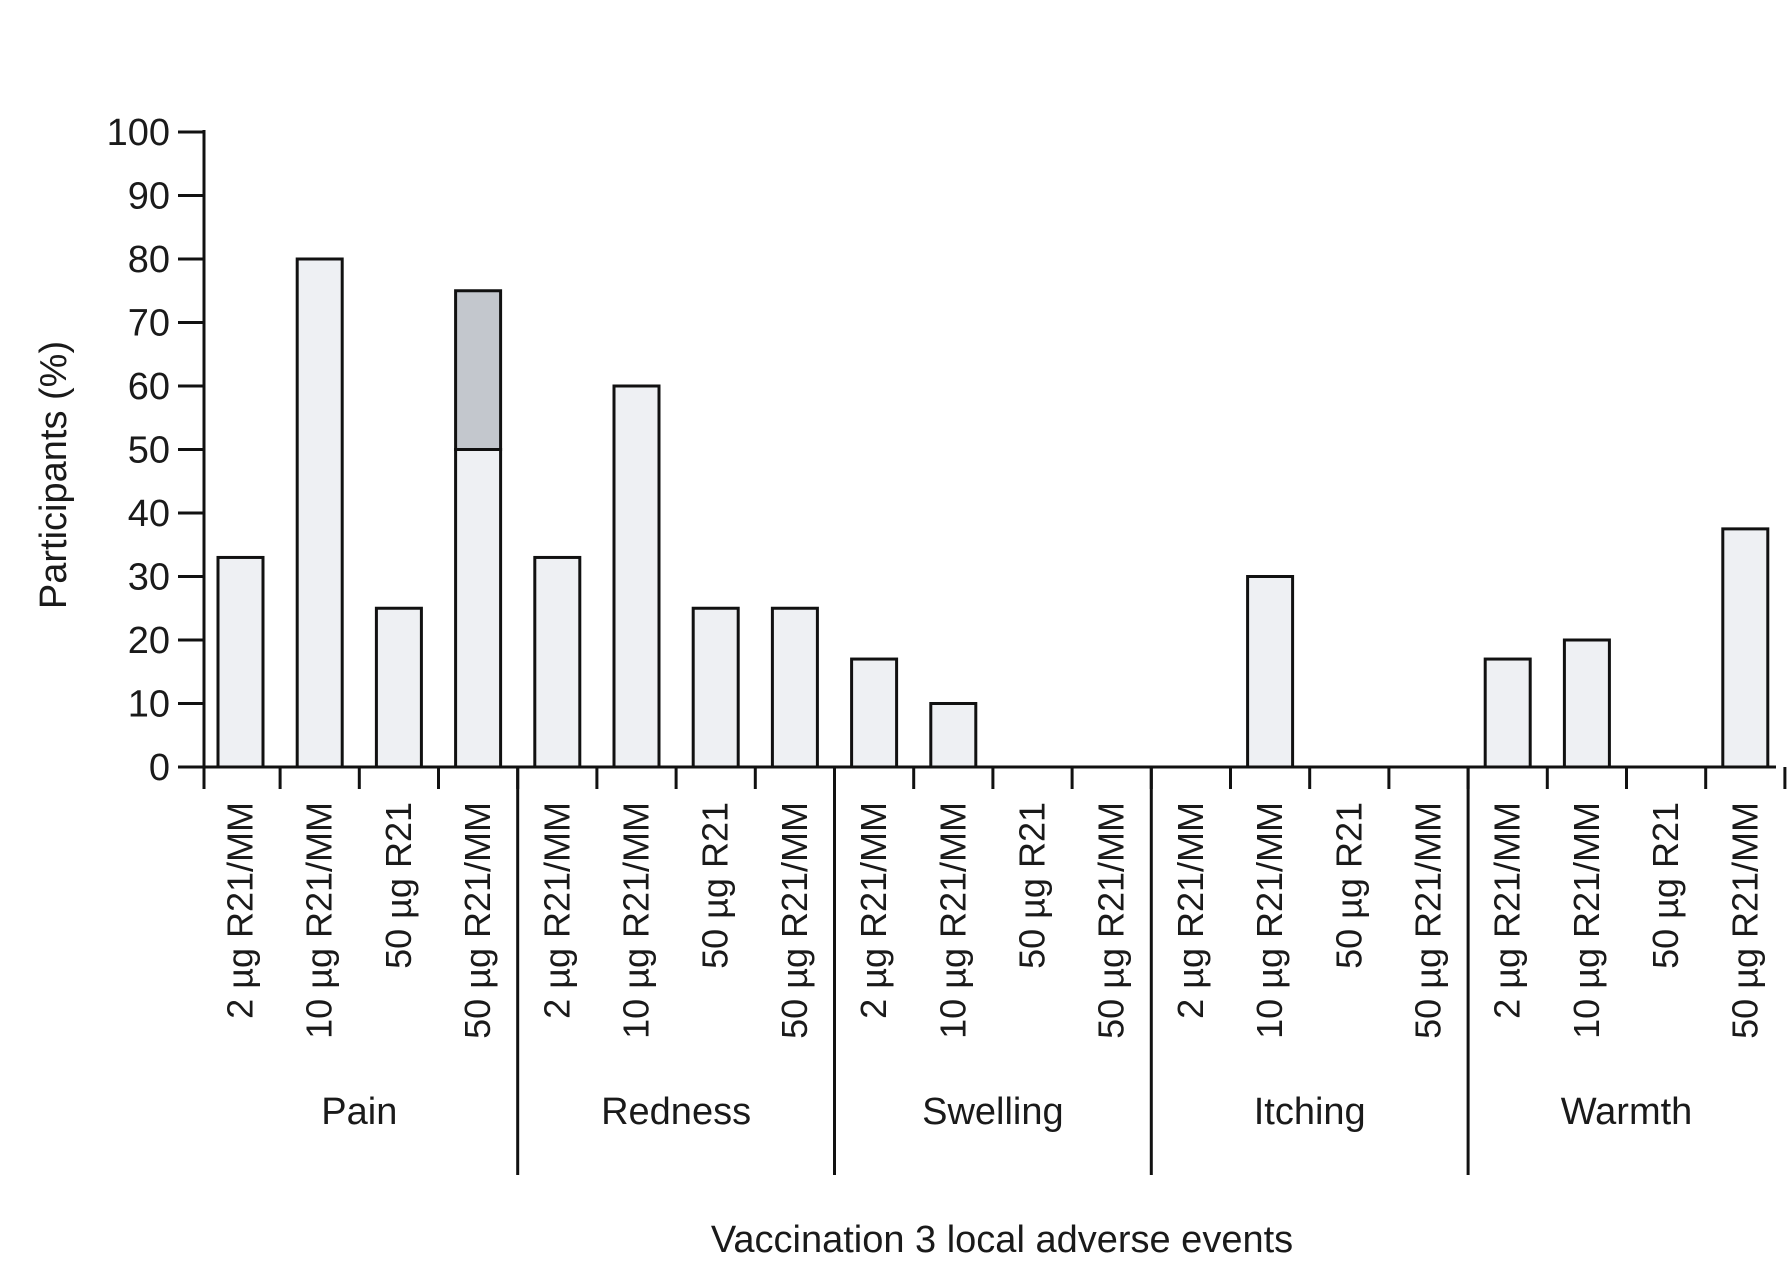  I want to click on group-label-redness: Redness, so click(676, 1112).